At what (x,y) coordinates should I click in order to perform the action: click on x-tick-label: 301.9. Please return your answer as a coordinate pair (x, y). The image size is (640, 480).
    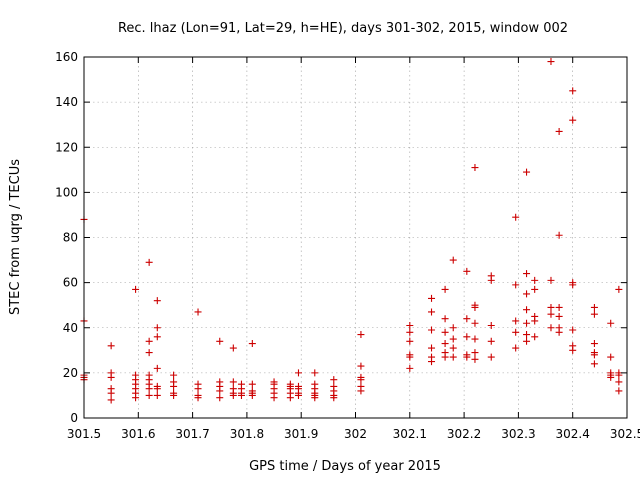
    Looking at the image, I should click on (301, 434).